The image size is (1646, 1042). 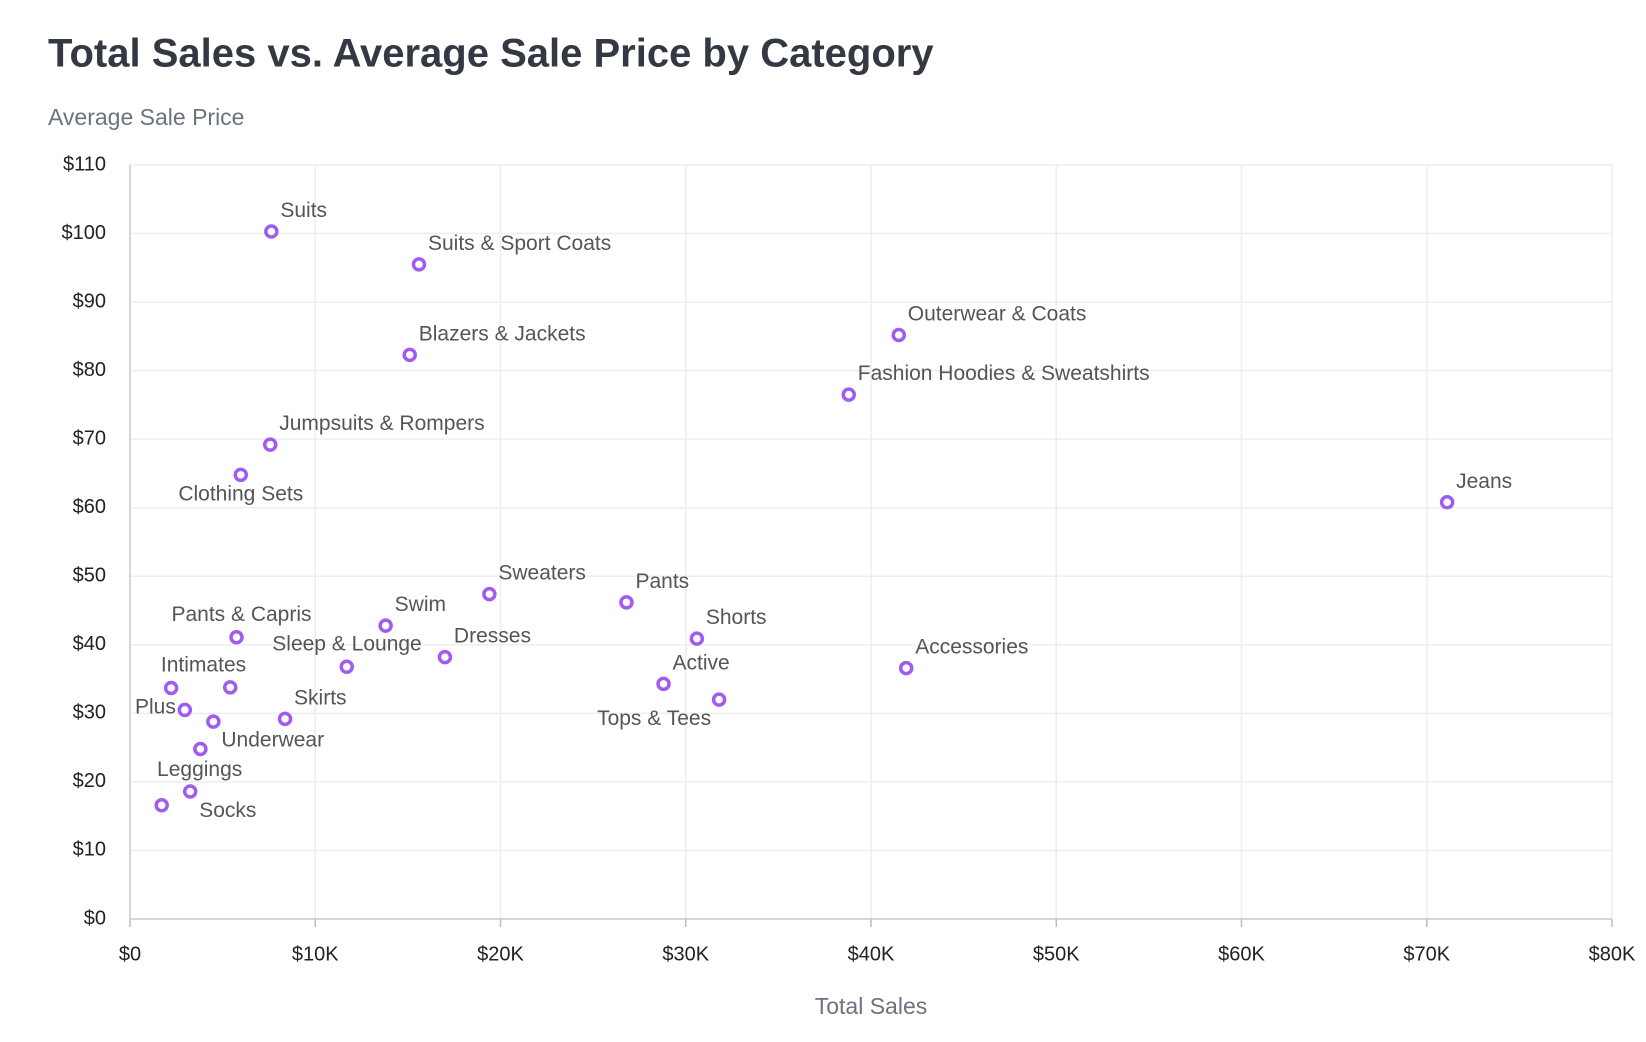 I want to click on point-label: Underwear, so click(x=272, y=740).